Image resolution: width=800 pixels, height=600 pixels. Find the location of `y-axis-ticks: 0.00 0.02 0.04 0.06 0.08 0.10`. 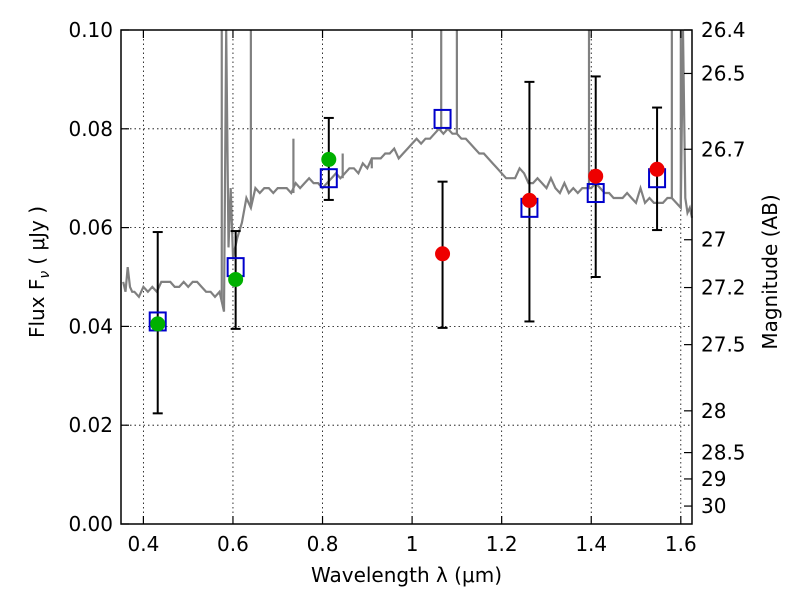

y-axis-ticks: 0.00 0.02 0.04 0.06 0.08 0.10 is located at coordinates (98, 277).